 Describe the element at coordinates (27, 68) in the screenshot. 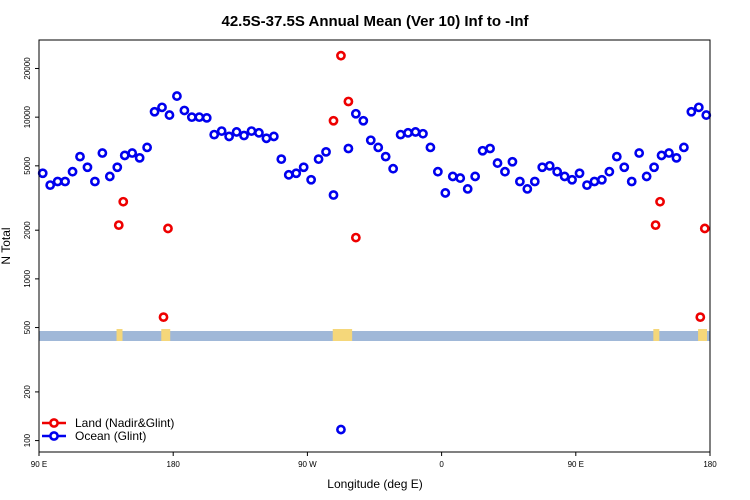

I see `y-tick-label: 20000` at that location.